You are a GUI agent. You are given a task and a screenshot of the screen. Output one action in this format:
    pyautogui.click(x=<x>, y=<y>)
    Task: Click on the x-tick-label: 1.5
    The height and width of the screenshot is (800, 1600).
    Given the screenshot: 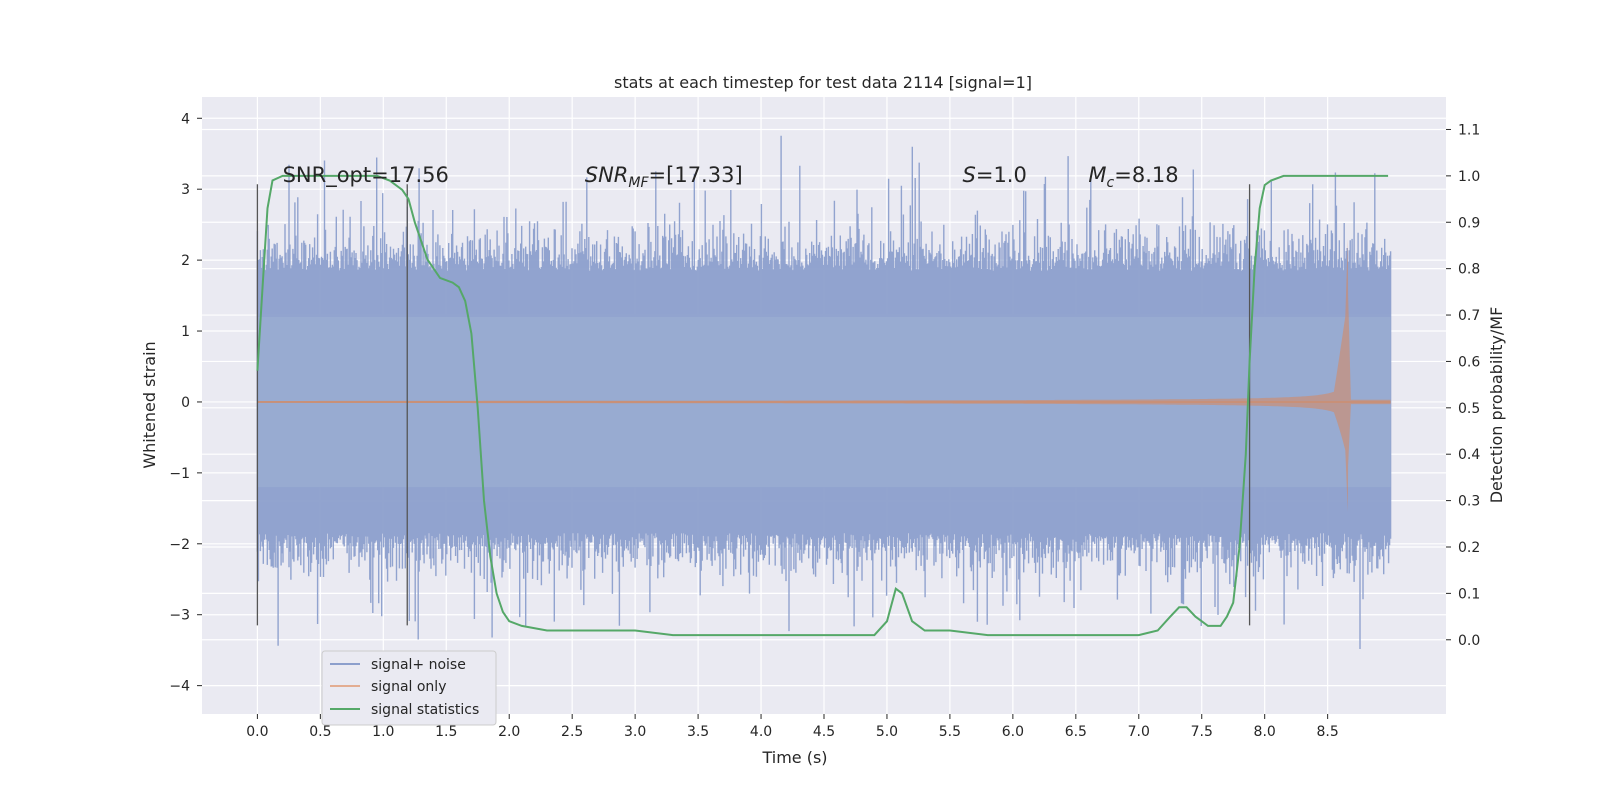 What is the action you would take?
    pyautogui.click(x=446, y=732)
    